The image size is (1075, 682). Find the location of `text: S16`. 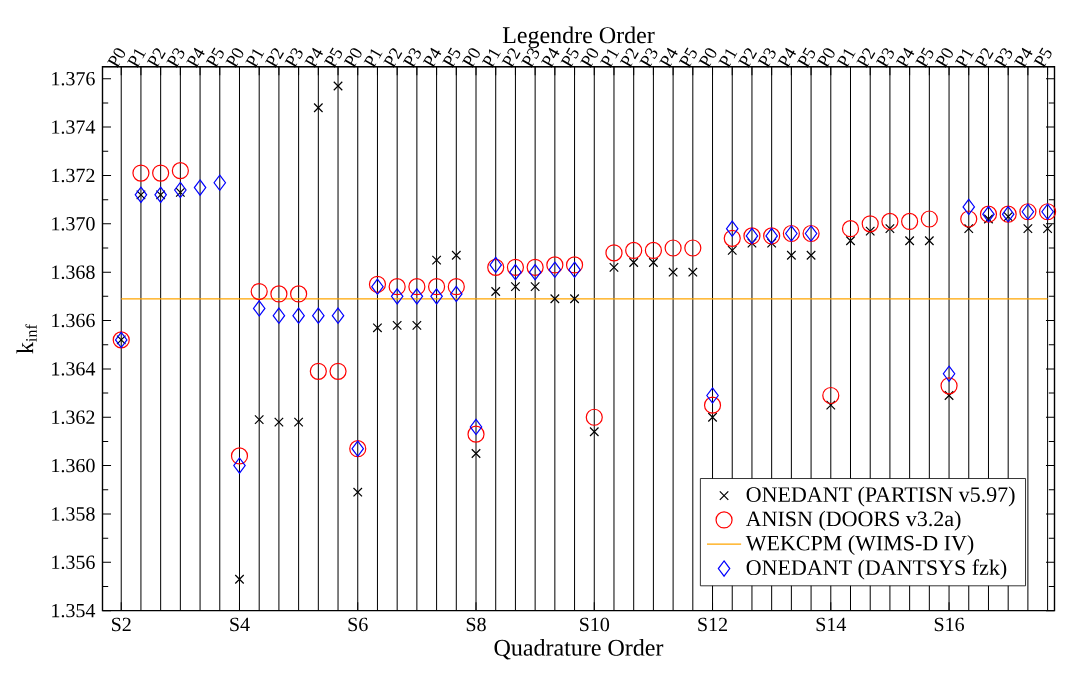

text: S16 is located at coordinates (949, 624).